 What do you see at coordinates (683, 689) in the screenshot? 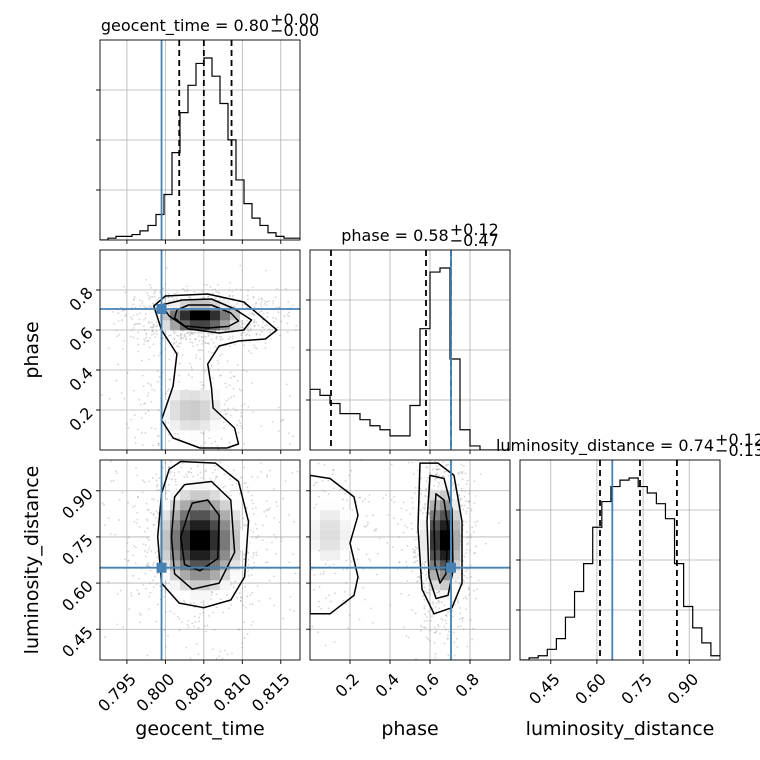
I see `x-tick-label: 0.90` at bounding box center [683, 689].